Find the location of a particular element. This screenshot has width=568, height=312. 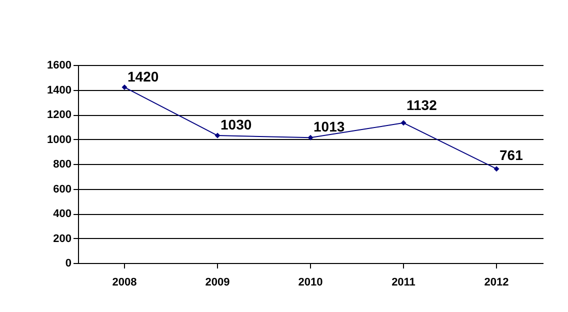

y-tick-label: 1000 is located at coordinates (59, 140).